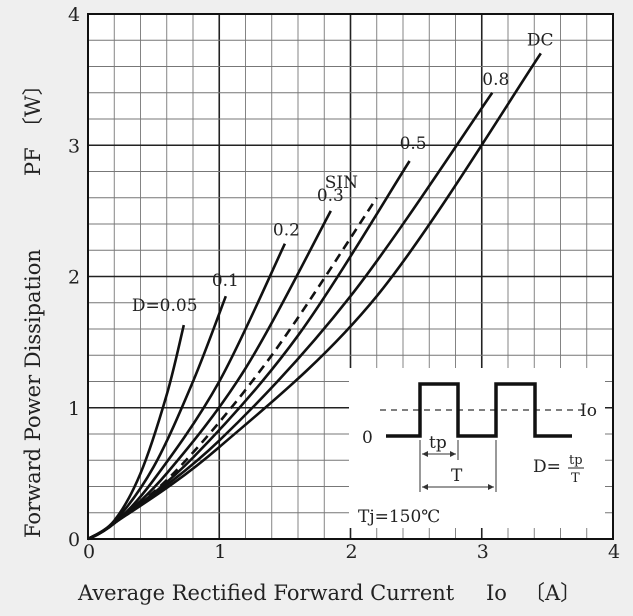 The image size is (633, 616). Describe the element at coordinates (588, 411) in the screenshot. I see `inset-io-label: Io` at that location.